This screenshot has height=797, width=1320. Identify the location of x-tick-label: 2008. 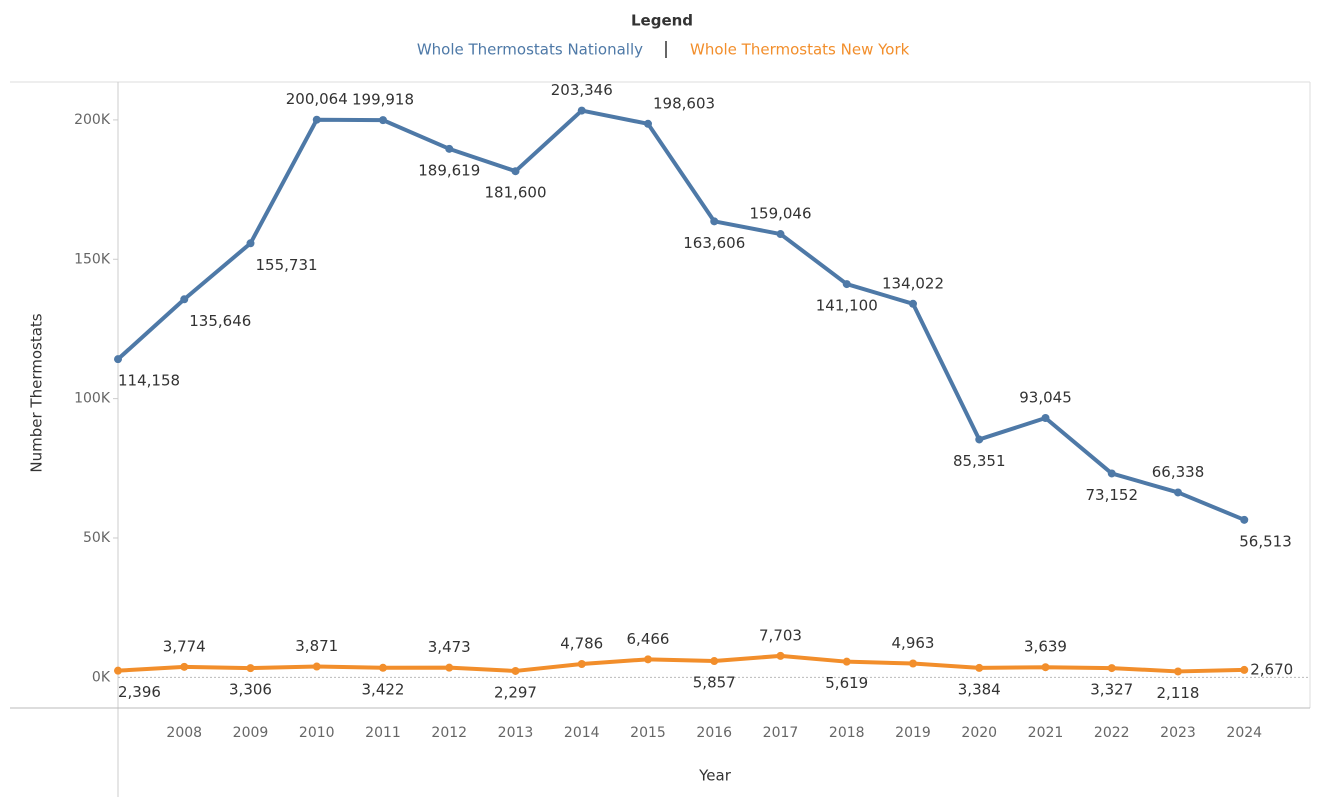
(184, 733).